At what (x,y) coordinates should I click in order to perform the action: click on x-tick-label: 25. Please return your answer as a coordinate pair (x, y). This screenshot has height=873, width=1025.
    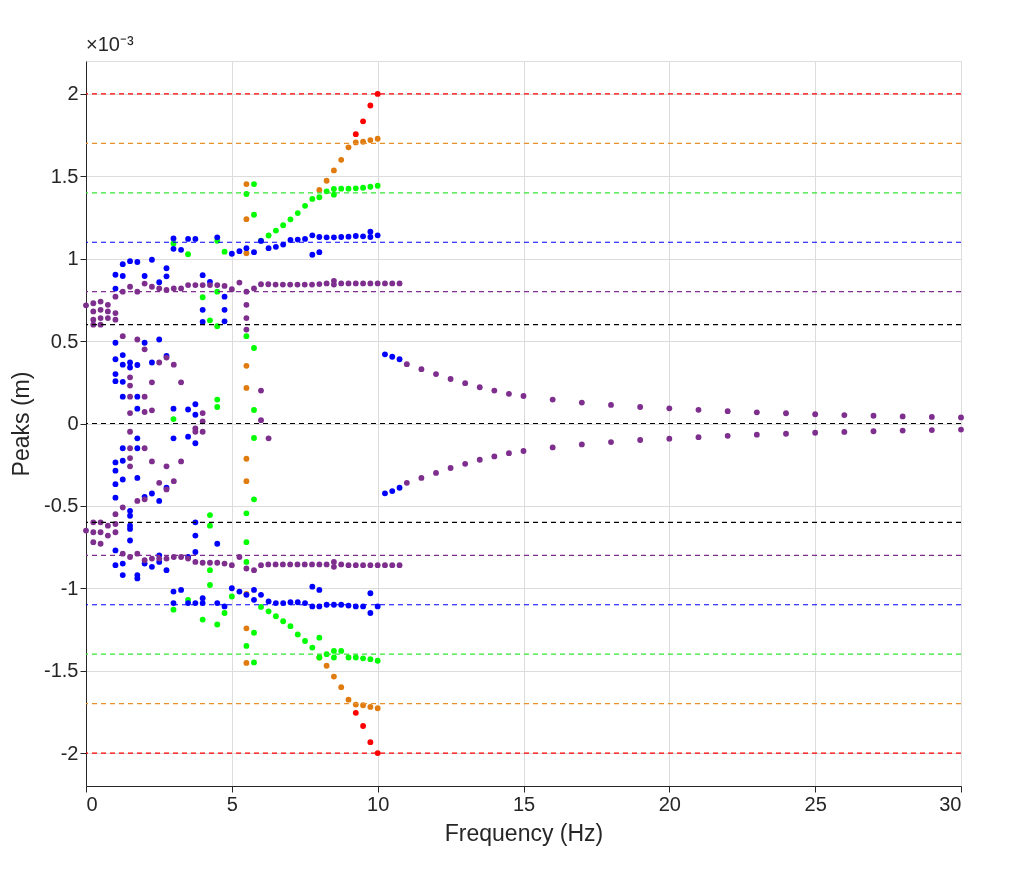
    Looking at the image, I should click on (815, 803).